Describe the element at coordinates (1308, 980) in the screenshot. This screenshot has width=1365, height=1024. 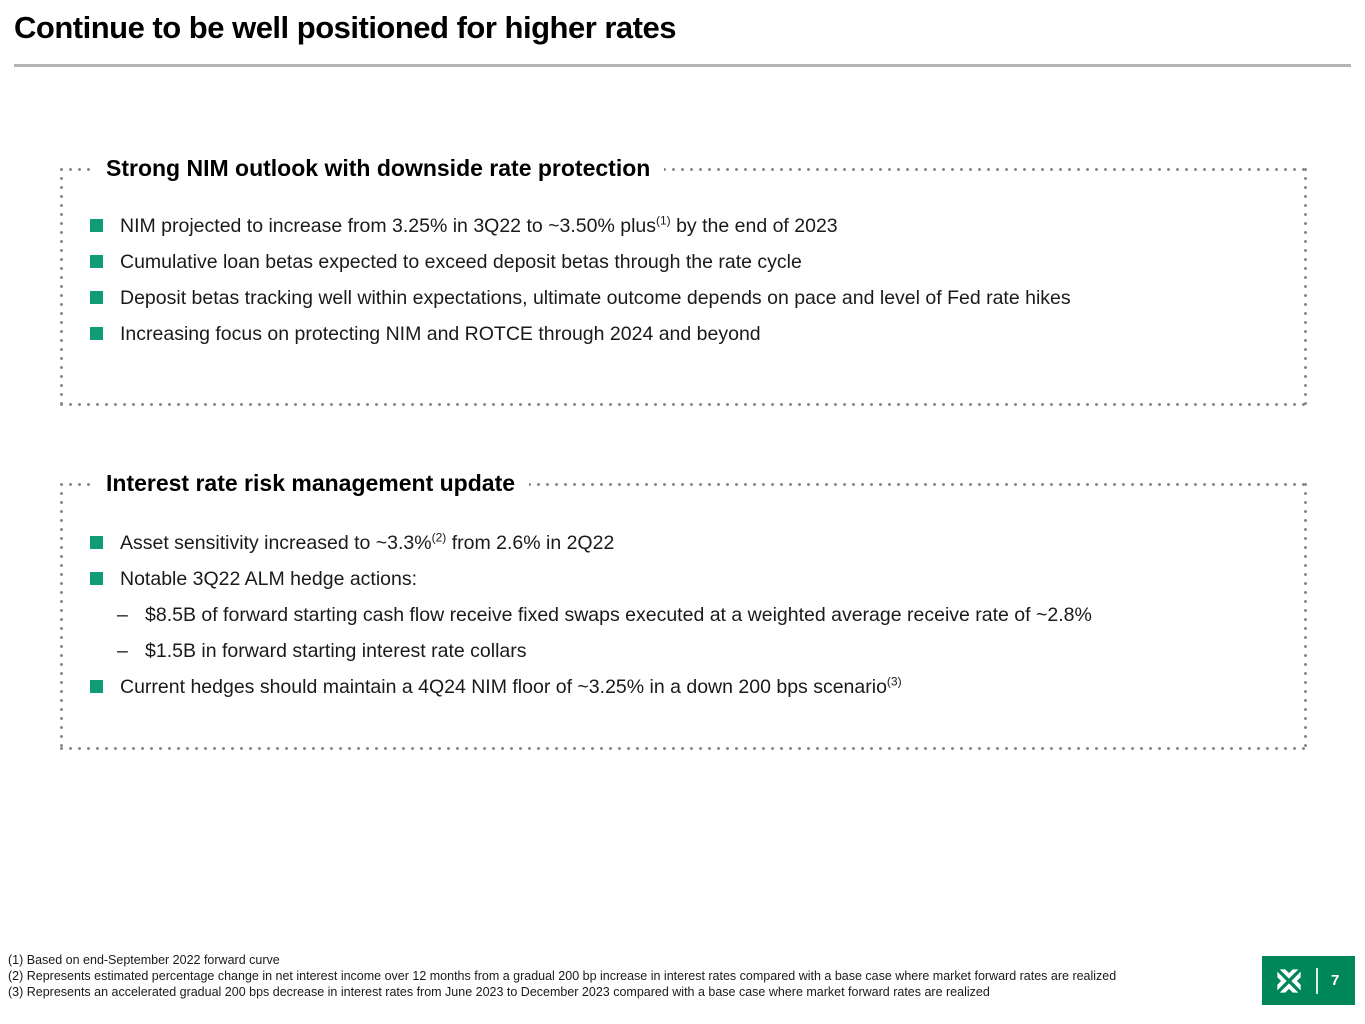
I see `brand-logo-plate: 7` at that location.